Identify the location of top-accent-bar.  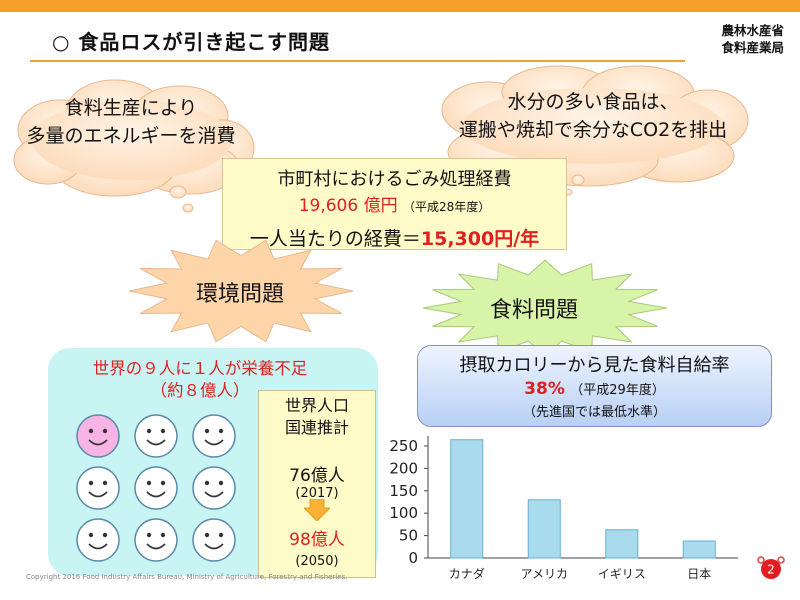
(400, 6).